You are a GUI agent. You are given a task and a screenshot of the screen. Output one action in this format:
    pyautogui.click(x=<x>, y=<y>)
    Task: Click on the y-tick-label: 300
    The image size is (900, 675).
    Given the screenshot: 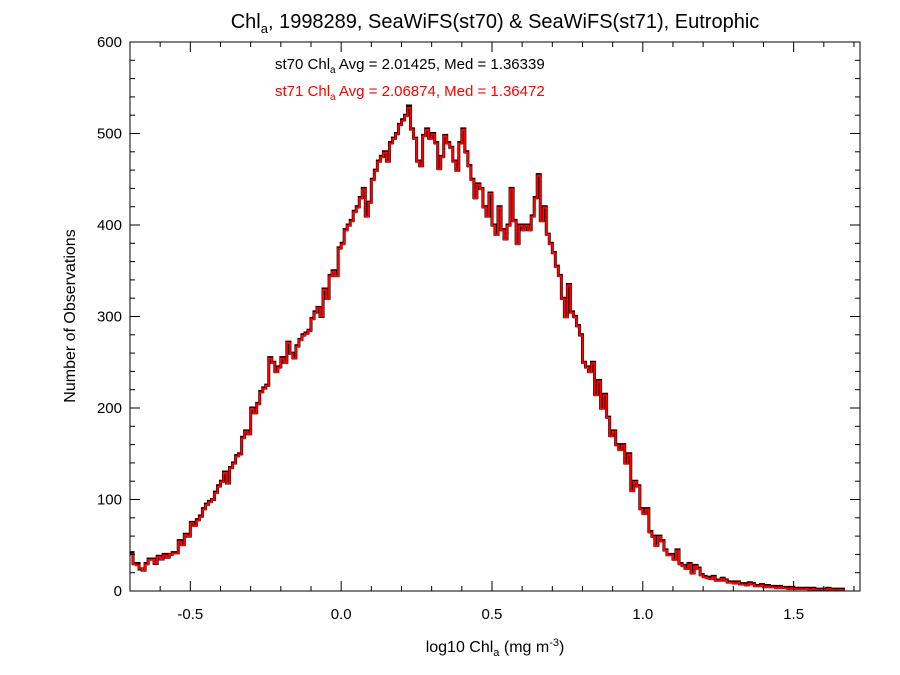 What is the action you would take?
    pyautogui.click(x=109, y=317)
    